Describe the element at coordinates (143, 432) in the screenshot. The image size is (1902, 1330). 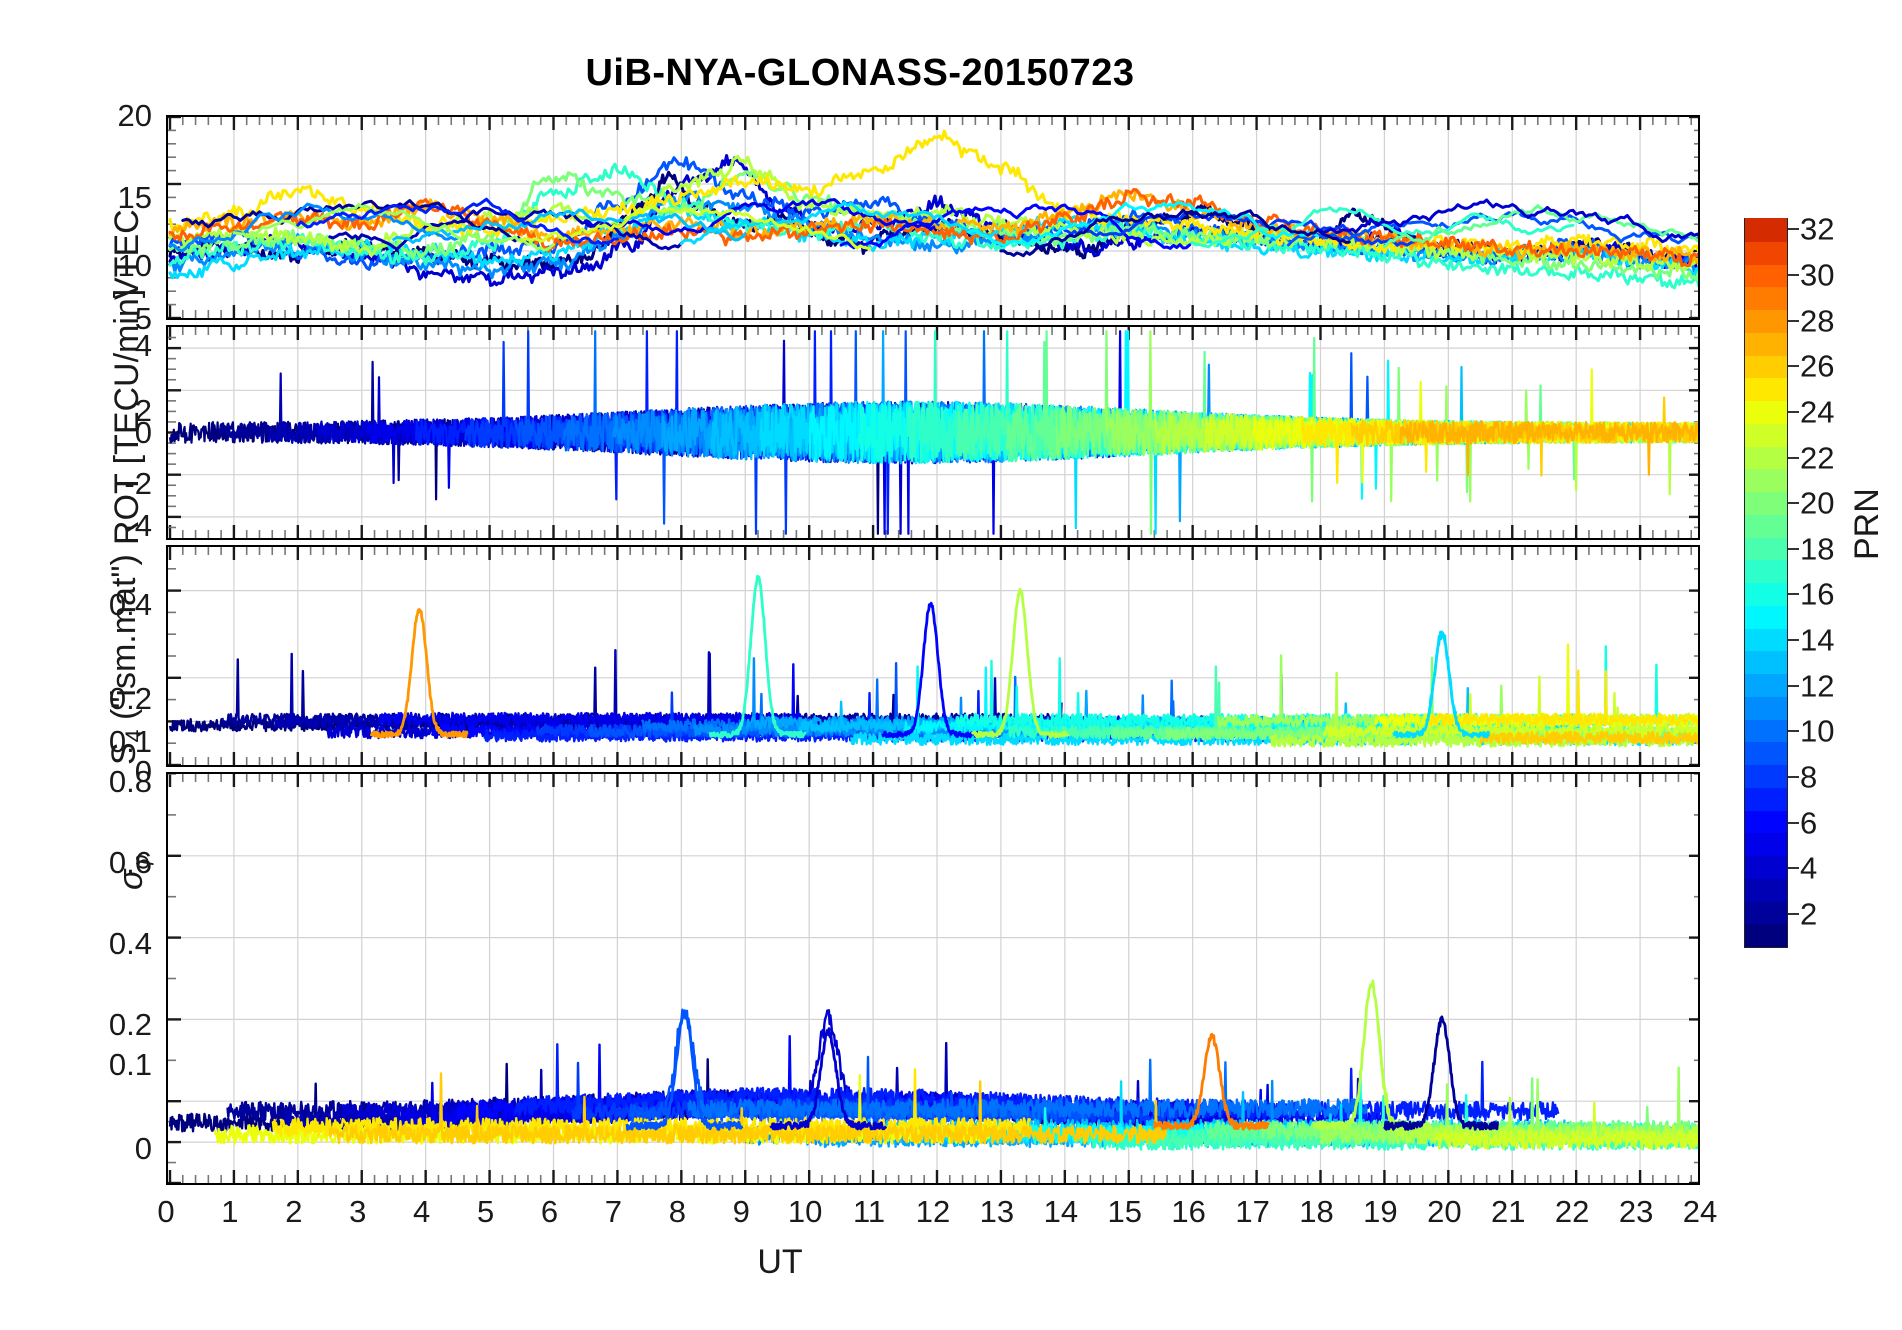
I see `rot-ytick-0: 0` at that location.